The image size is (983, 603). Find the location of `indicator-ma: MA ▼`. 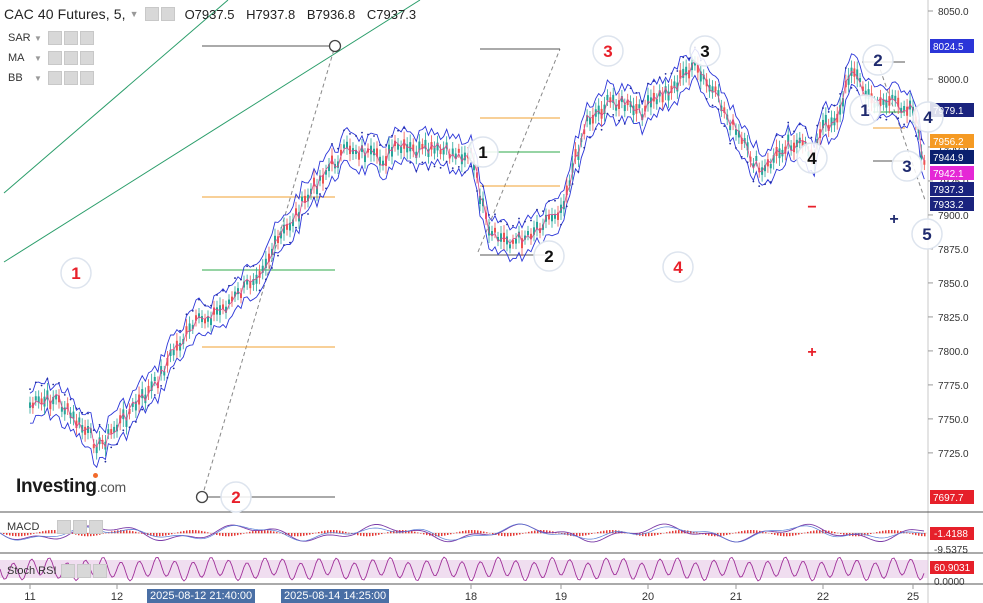

indicator-ma: MA ▼ is located at coordinates (52, 58).